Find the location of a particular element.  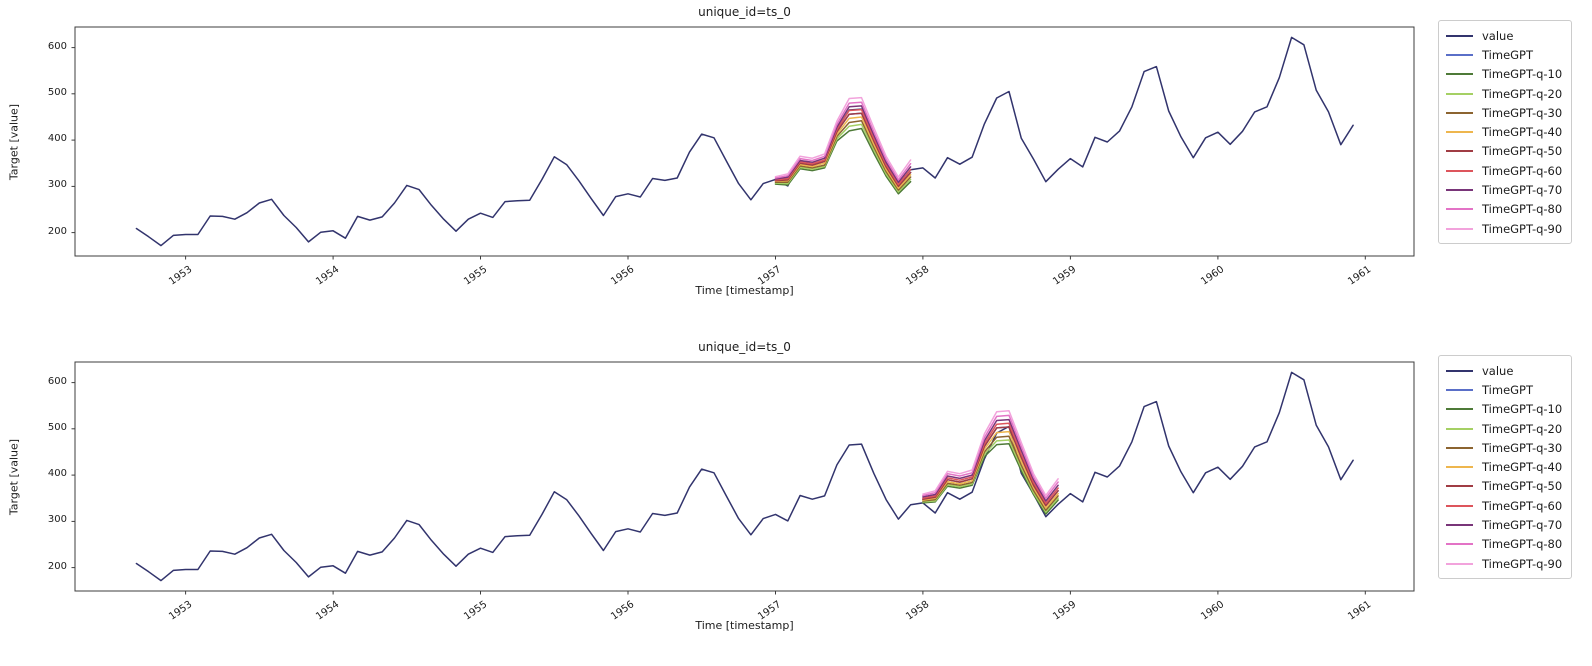

legend-entry: TimeGPT-q-10 is located at coordinates (1504, 409).